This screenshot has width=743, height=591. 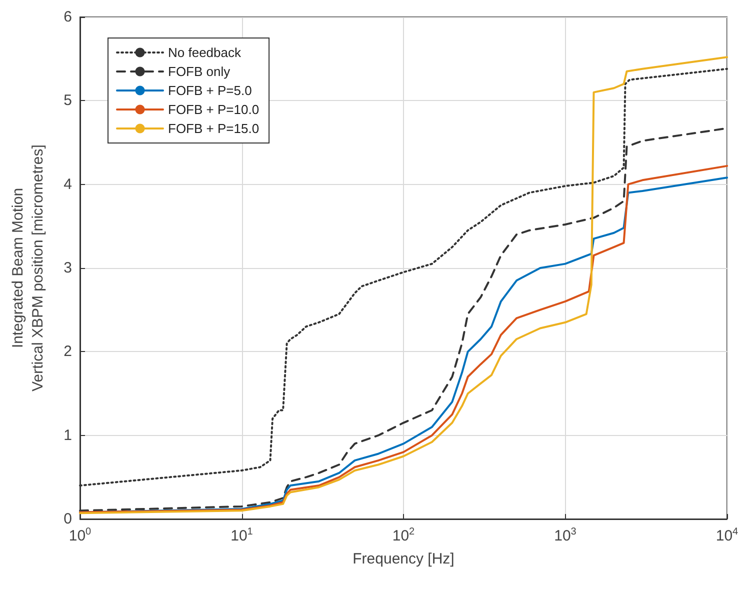 I want to click on y-tick-label: 2, so click(x=68, y=351).